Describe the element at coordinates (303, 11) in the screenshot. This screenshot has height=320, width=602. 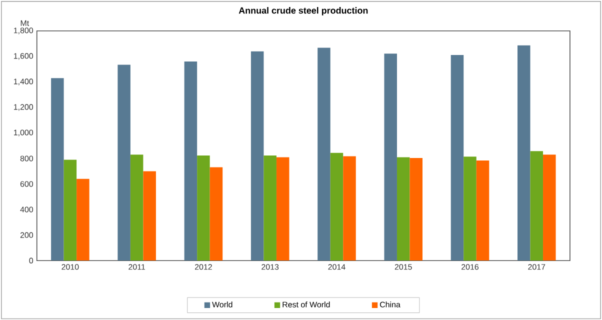
I see `chart-title: Annual crude steel production` at that location.